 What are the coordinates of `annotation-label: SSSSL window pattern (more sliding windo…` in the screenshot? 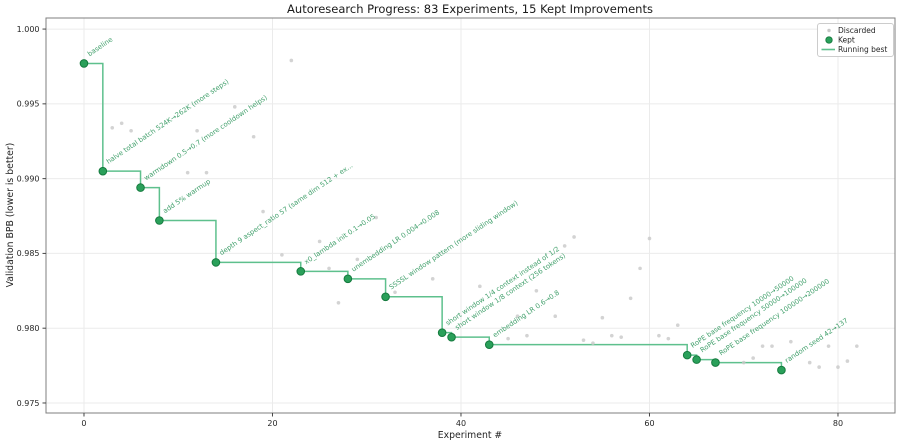 It's located at (454, 245).